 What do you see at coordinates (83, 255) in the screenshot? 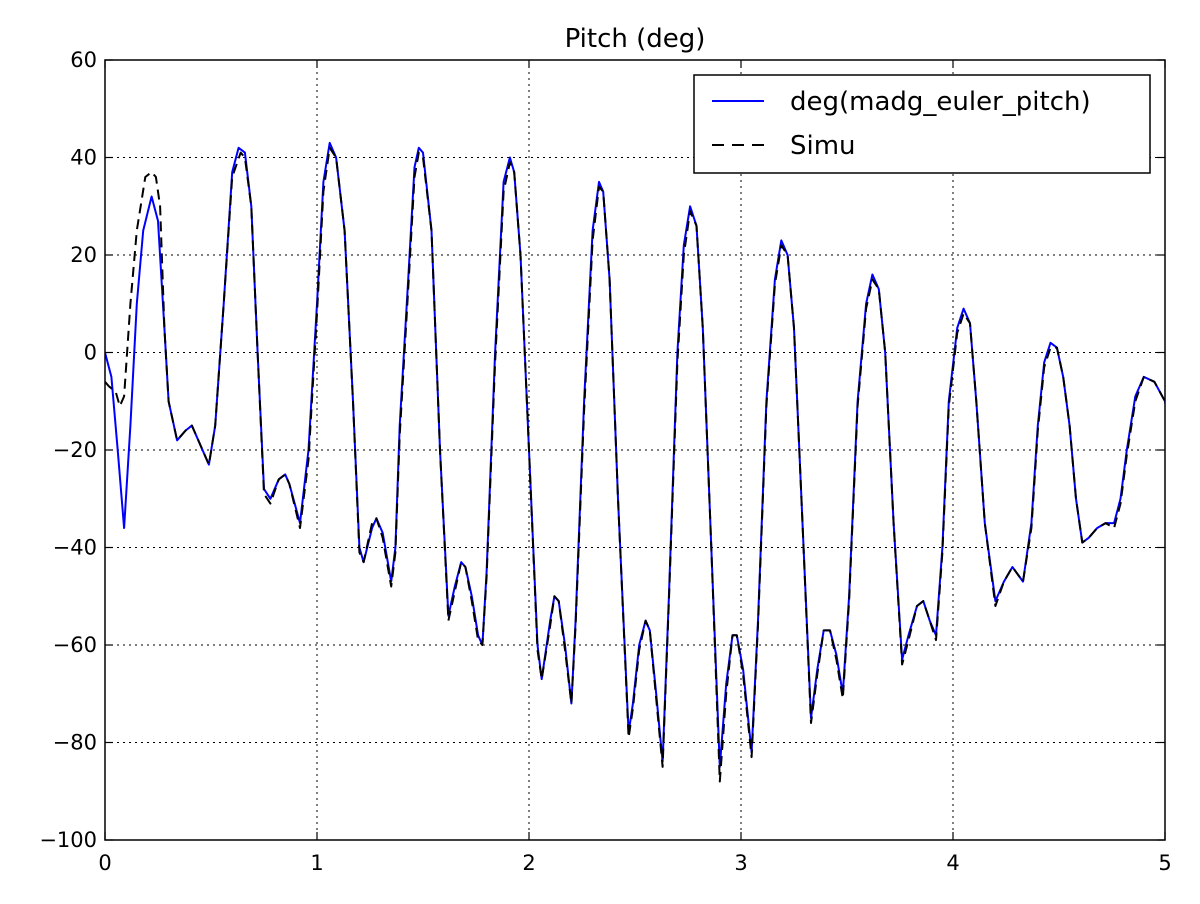
I see `y-tick-label: 20` at bounding box center [83, 255].